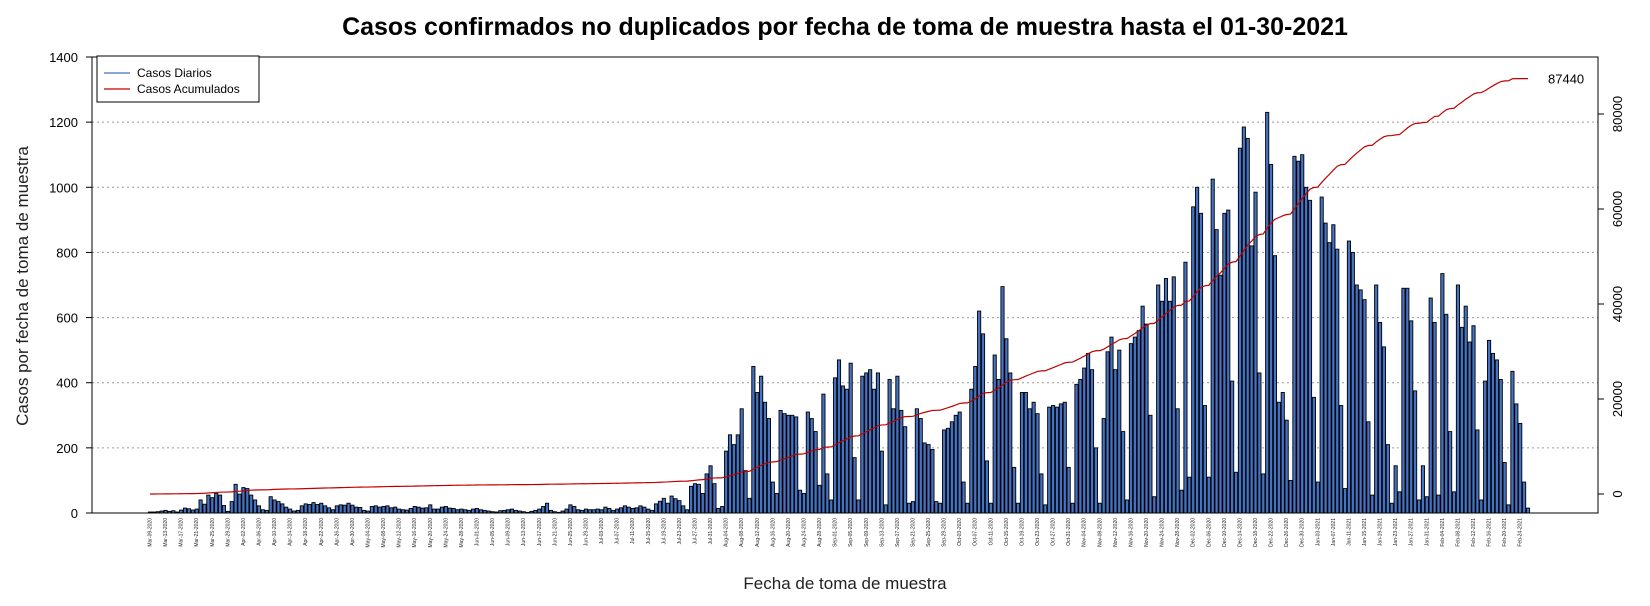 Image resolution: width=1650 pixels, height=606 pixels. I want to click on y-axis-left: 0 200 400 600 800 1000 1200 1400, so click(70, 285).